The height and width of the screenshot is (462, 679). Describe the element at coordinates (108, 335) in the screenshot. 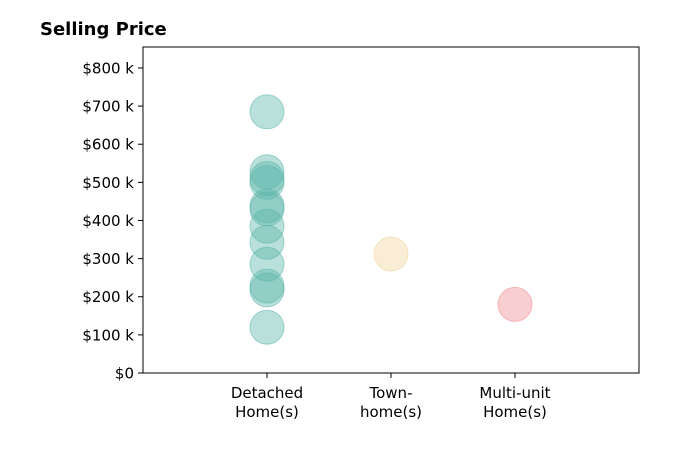

I see `y-tick-label: $100 k` at that location.